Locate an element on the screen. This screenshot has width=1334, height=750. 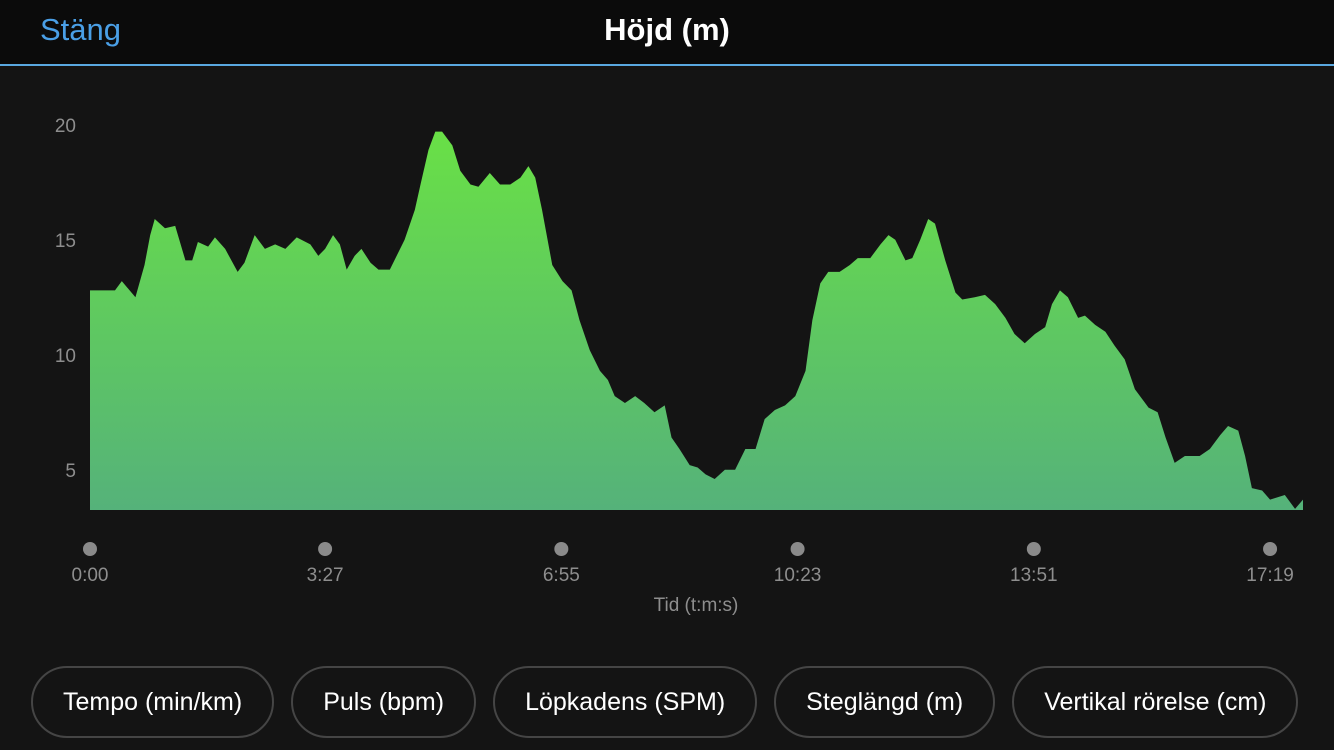
x-axis-label: Tid (t:m:s) is located at coordinates (696, 605).